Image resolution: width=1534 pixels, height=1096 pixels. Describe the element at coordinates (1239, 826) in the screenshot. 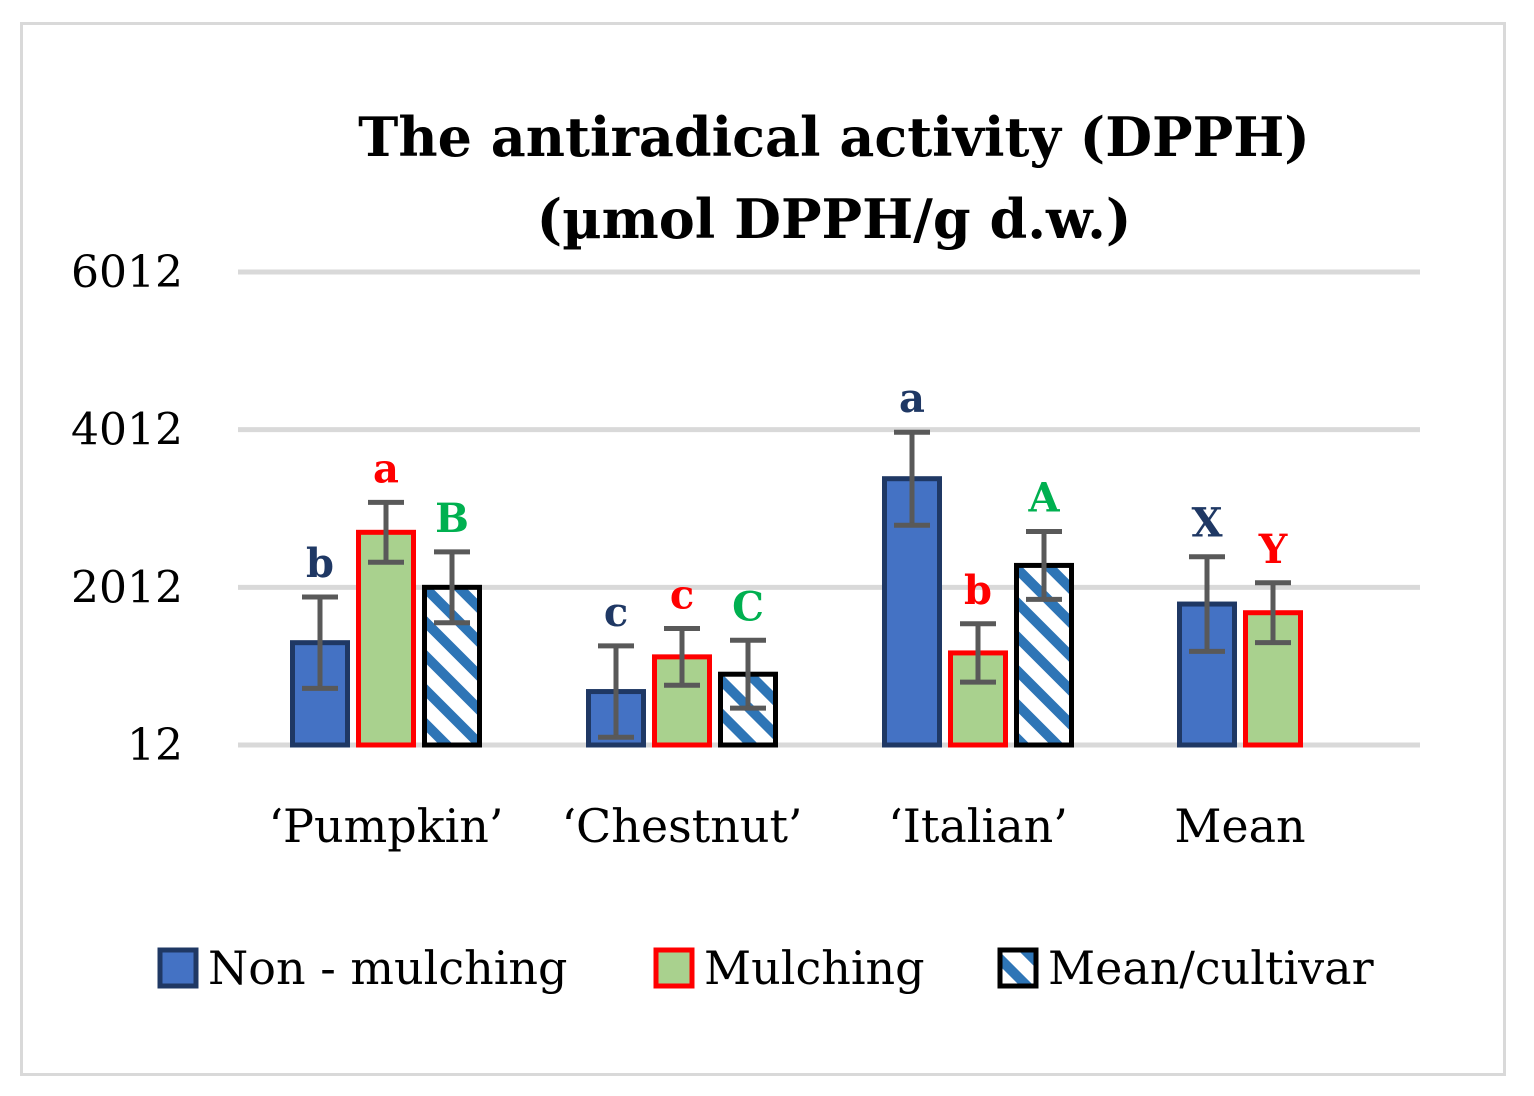

I see `x-category-label: Mean` at that location.